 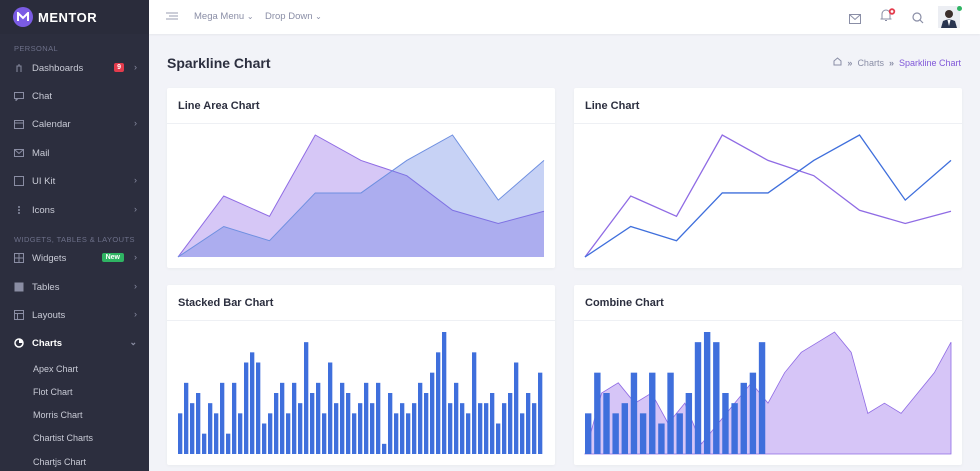 I want to click on notification-bell-icon, so click(x=888, y=15).